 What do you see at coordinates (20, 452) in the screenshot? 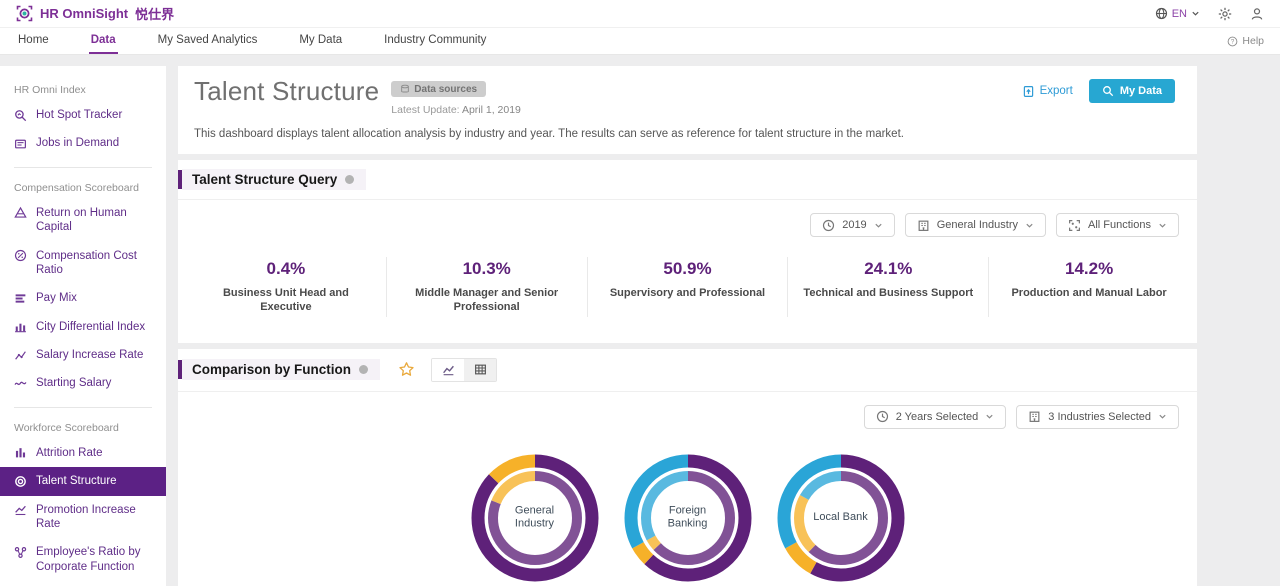
I see `attrition-bars-icon` at bounding box center [20, 452].